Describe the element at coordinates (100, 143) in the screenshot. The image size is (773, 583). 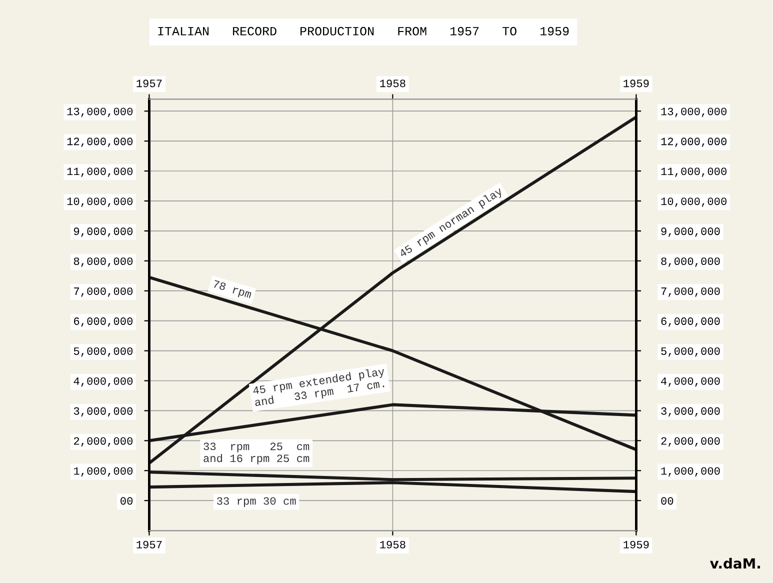
I see `y-tick-label: 12,000,000` at that location.